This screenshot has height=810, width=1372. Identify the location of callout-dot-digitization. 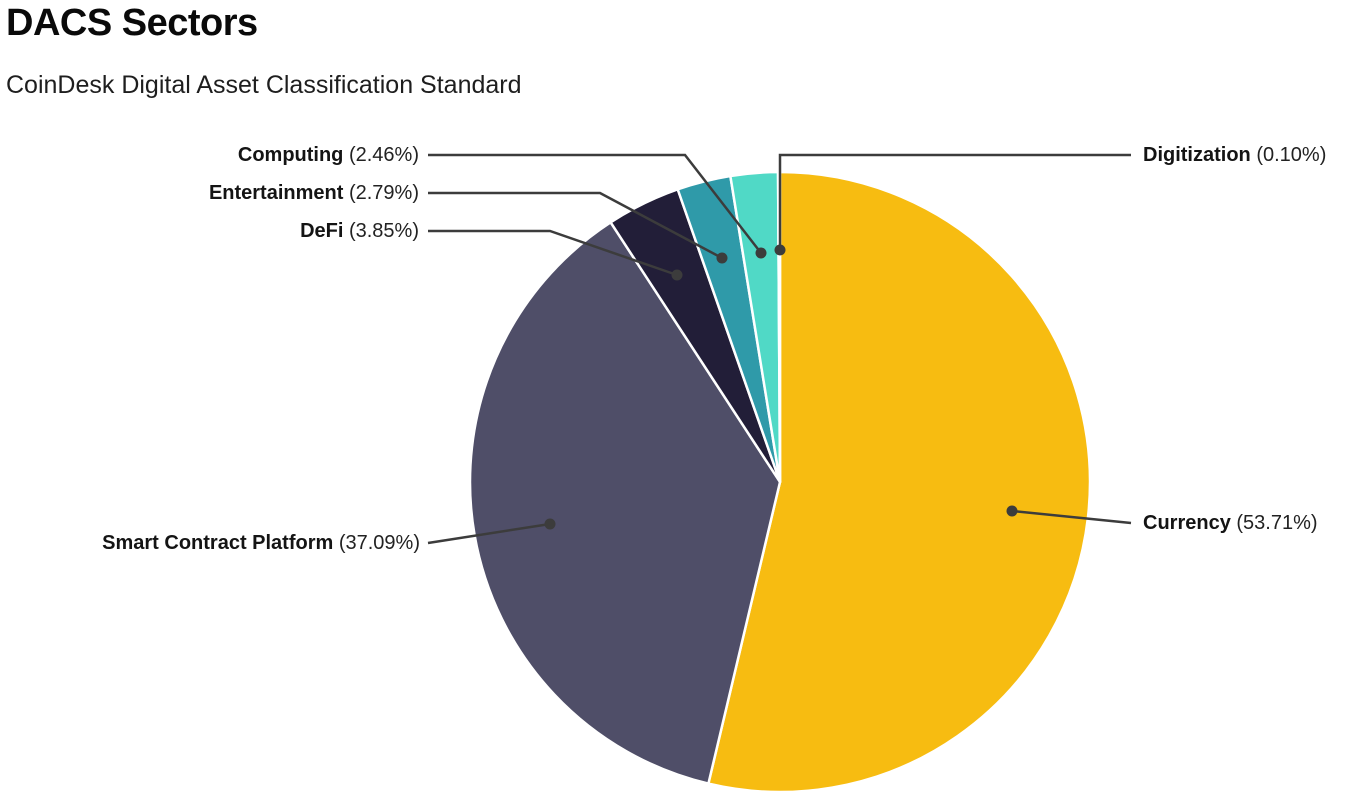
(780, 250).